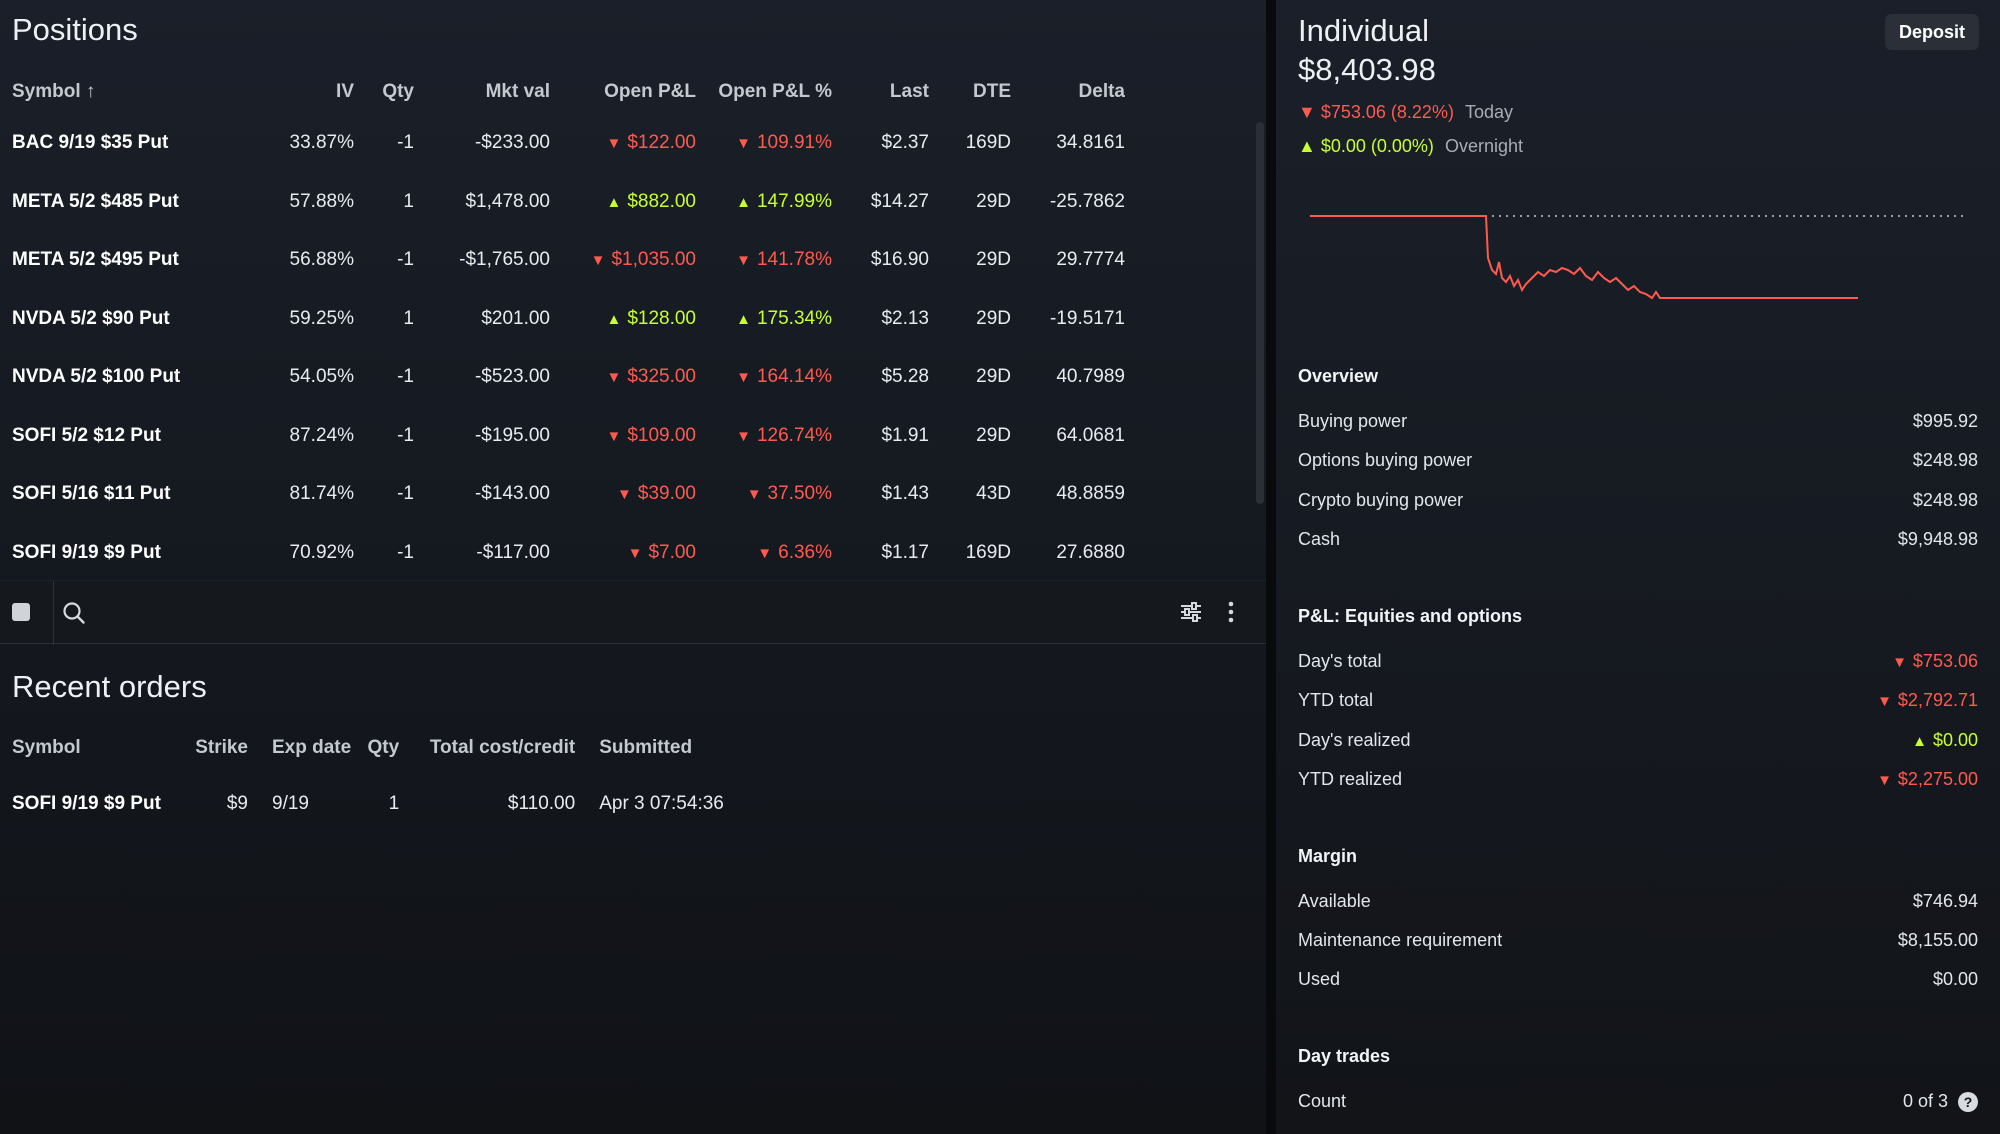 This screenshot has width=2000, height=1134. Describe the element at coordinates (794, 318) in the screenshot. I see `pnl-pct-value: 175.34%` at that location.